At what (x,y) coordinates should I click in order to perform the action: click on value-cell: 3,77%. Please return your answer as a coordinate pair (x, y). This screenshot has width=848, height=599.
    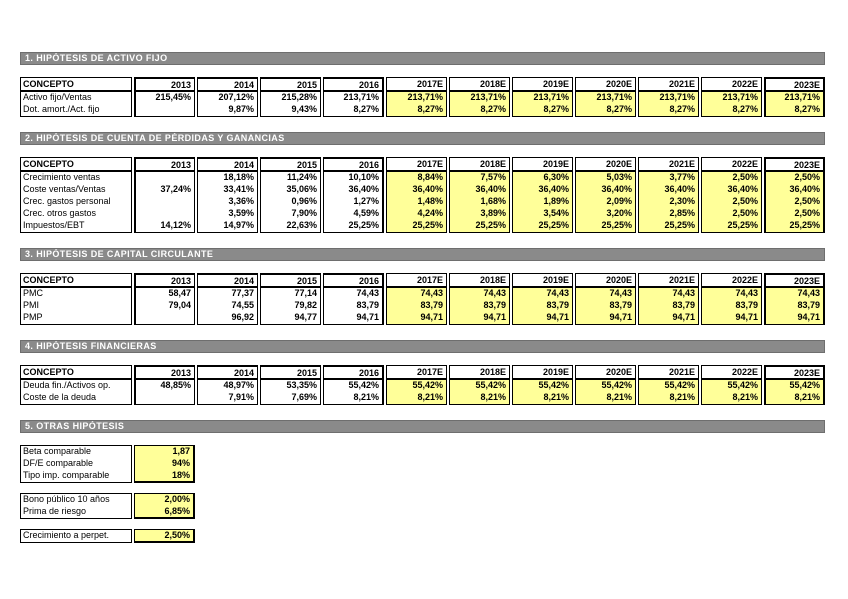
    Looking at the image, I should click on (668, 177).